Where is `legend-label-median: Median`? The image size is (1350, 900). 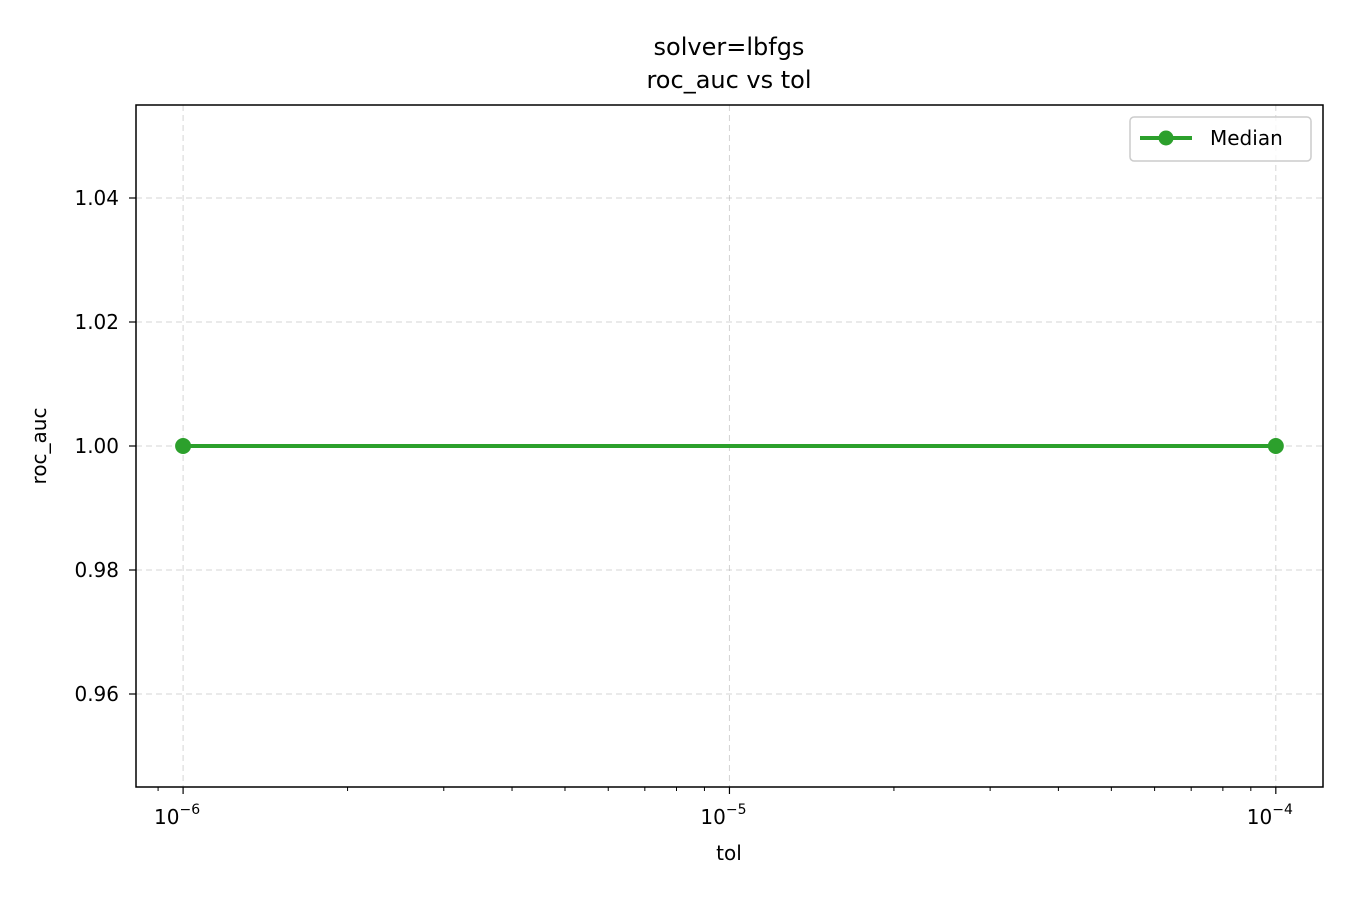 legend-label-median: Median is located at coordinates (1246, 138).